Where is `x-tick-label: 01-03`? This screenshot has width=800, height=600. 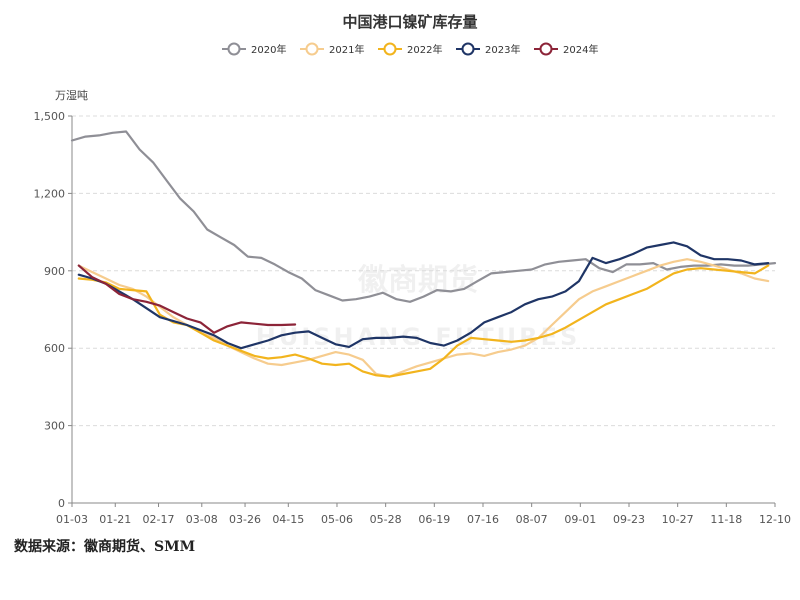 x-tick-label: 01-03 is located at coordinates (72, 519).